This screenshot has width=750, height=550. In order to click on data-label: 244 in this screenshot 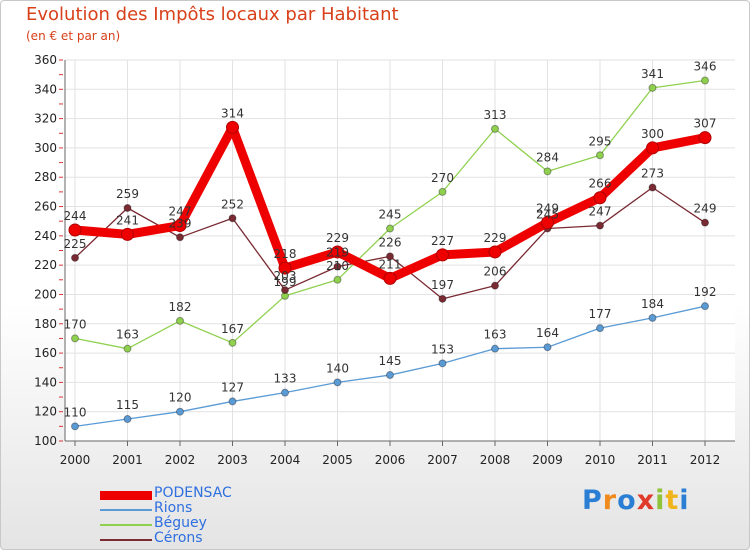, I will do `click(75, 216)`.